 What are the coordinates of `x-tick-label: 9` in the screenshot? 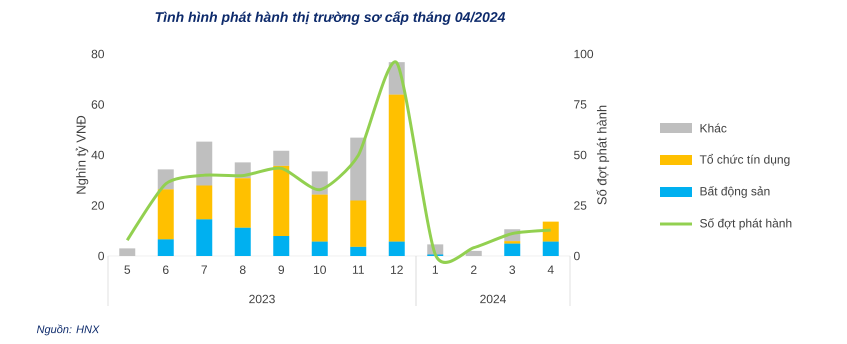 It's located at (281, 270).